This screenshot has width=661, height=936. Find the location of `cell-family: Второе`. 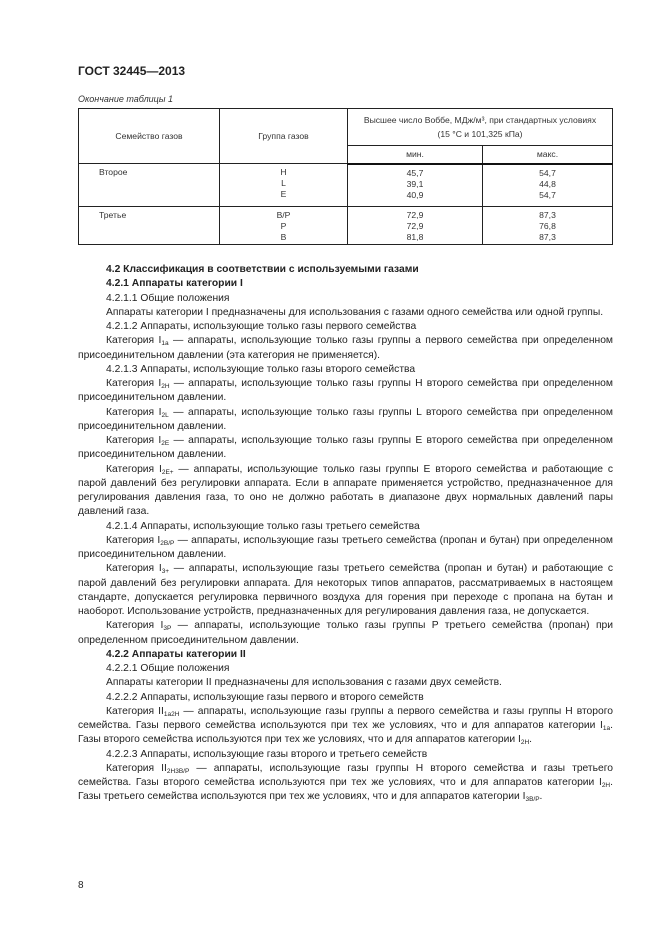

cell-family: Второе is located at coordinates (149, 185).